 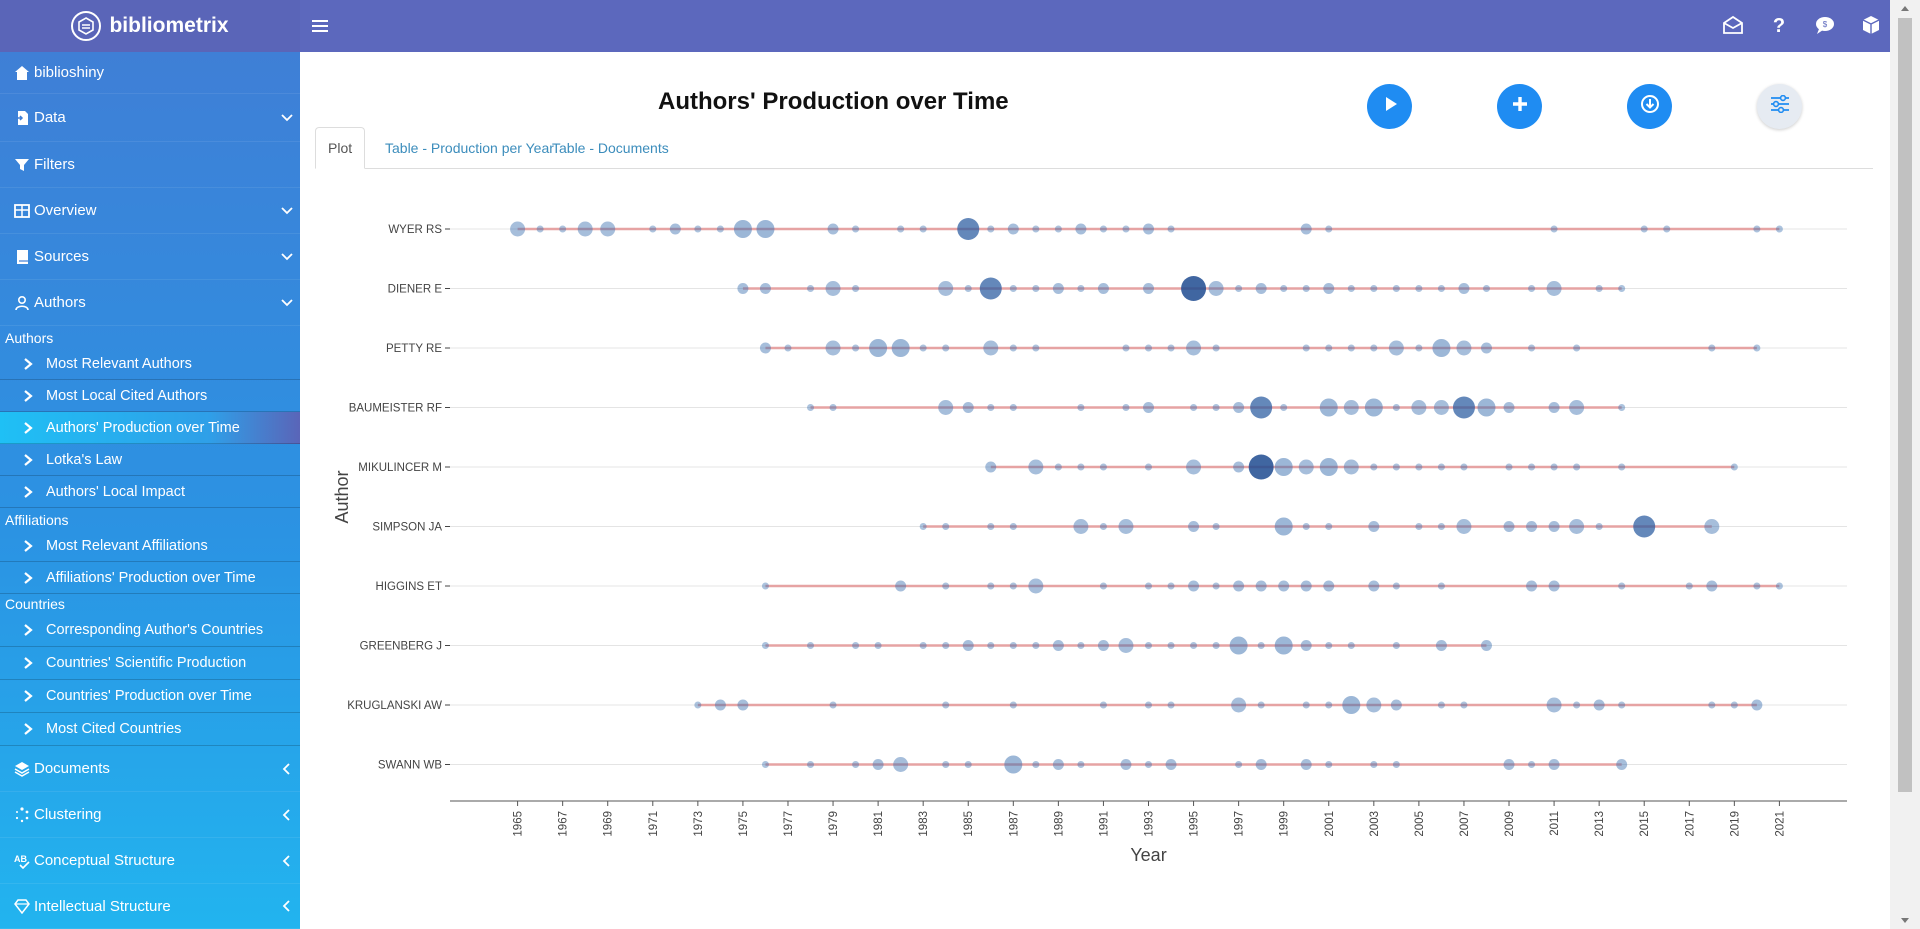 I want to click on sidebar-item-overview: Overview, so click(x=150, y=211).